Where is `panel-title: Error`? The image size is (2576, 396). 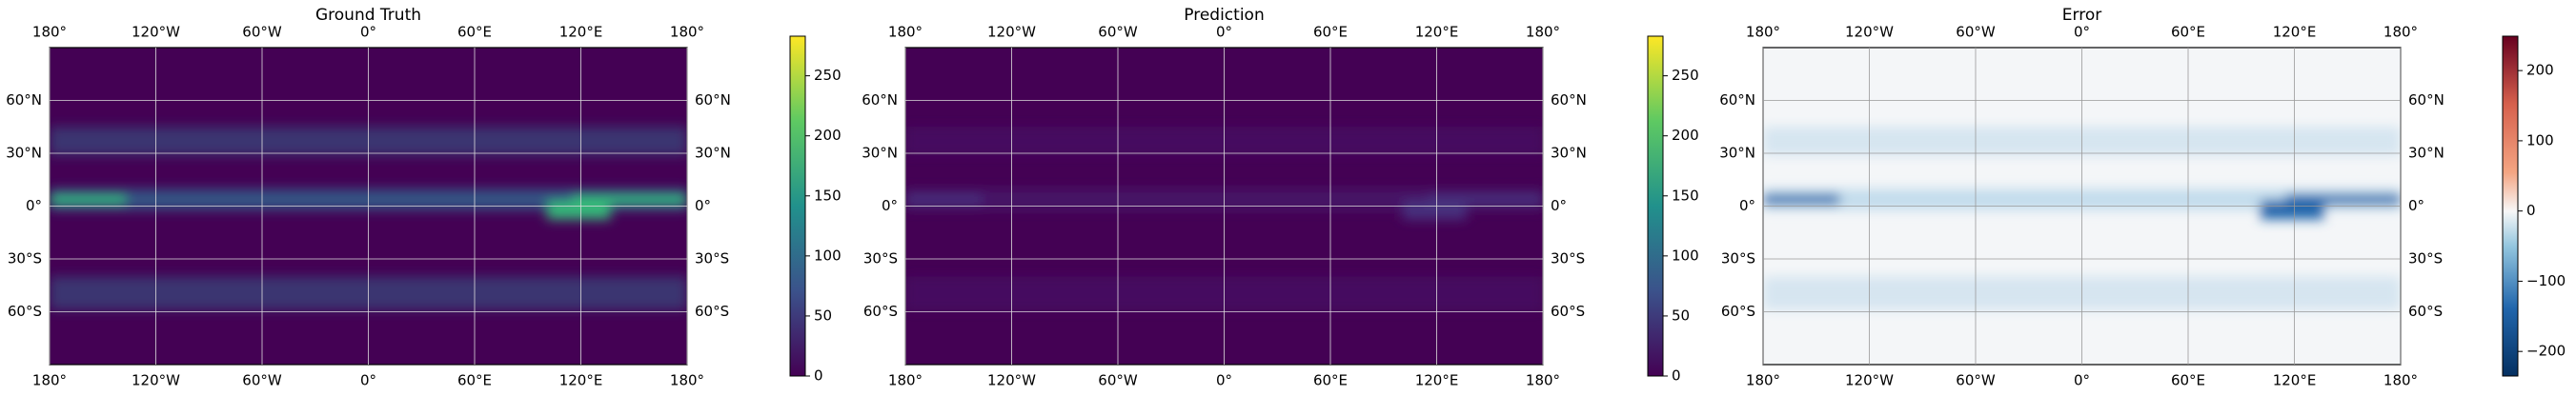
panel-title: Error is located at coordinates (2081, 15).